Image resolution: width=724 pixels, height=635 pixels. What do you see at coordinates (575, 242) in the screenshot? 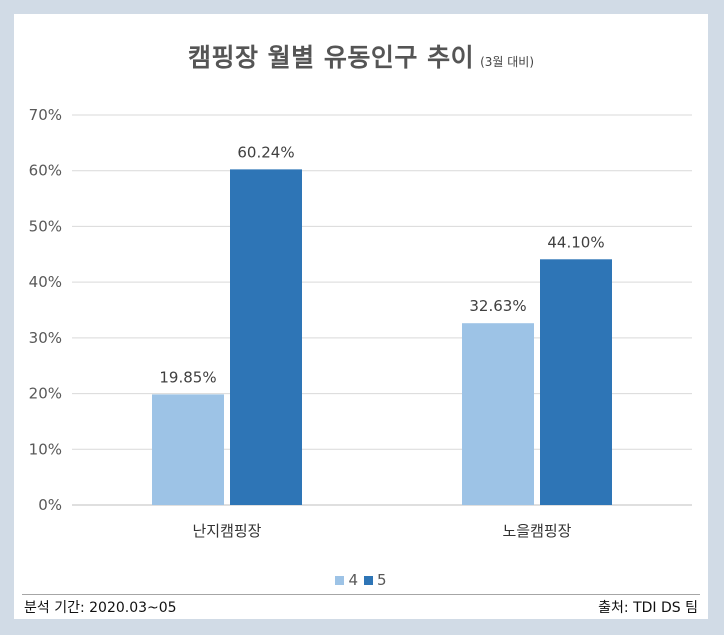
I see `data-label: 44.10%` at bounding box center [575, 242].